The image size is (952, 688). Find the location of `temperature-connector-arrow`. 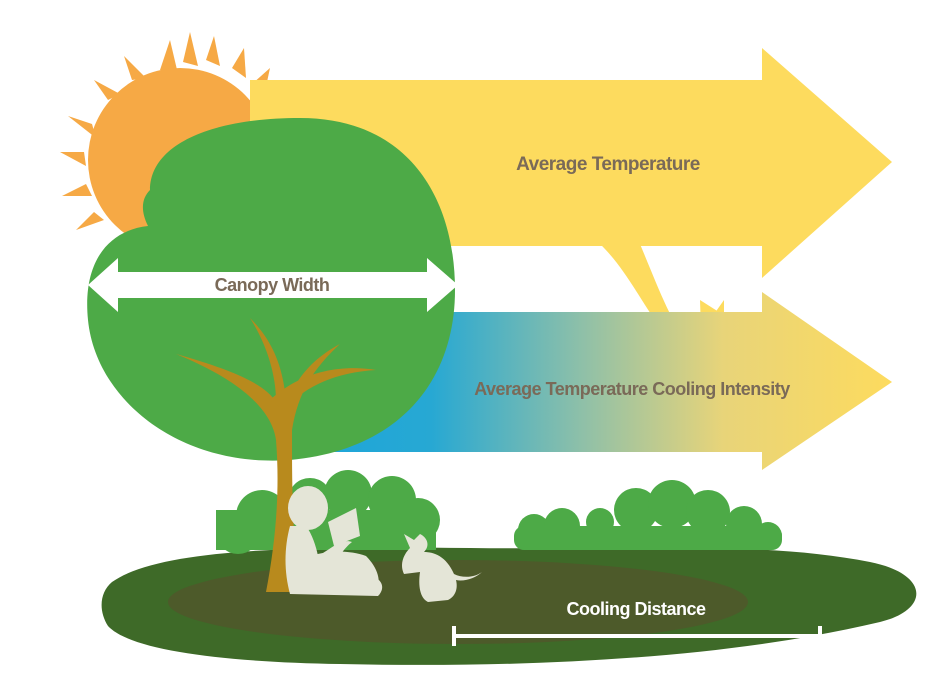

temperature-connector-arrow is located at coordinates (662, 302).